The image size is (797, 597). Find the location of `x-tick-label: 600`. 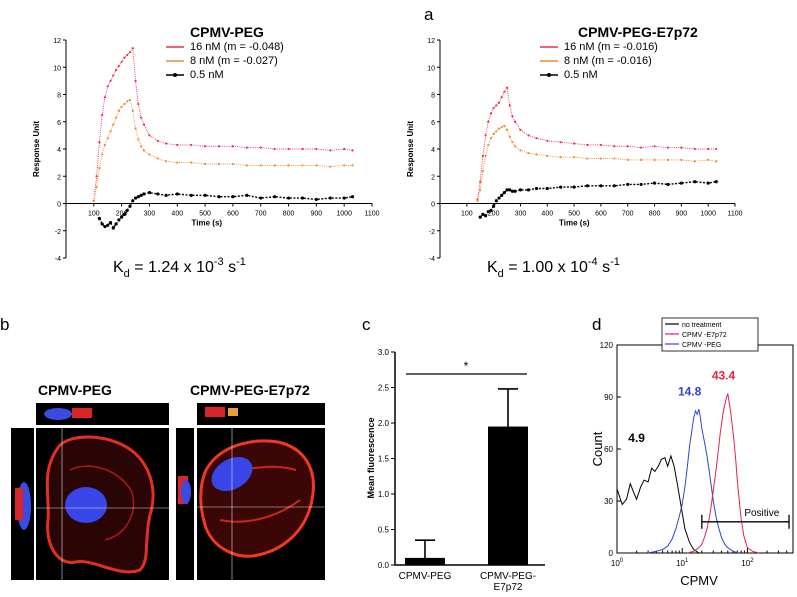

x-tick-label: 600 is located at coordinates (233, 214).